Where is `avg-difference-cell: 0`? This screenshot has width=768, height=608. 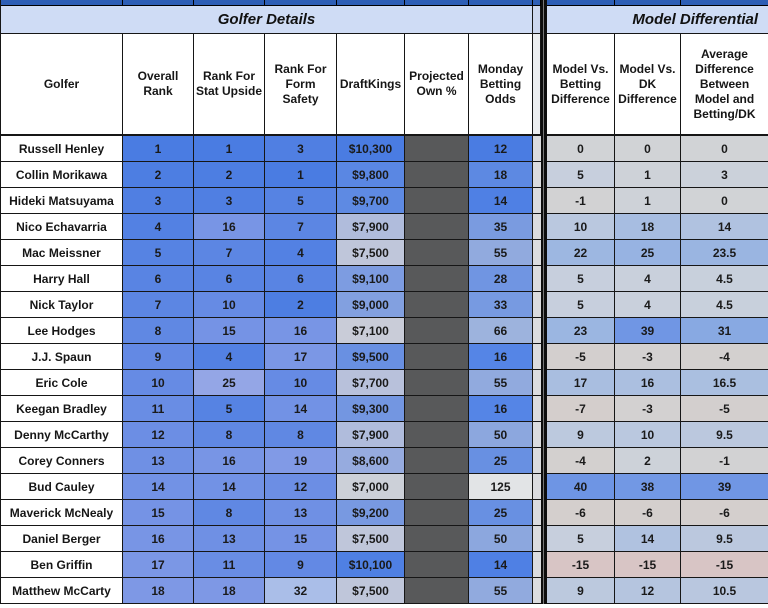 avg-difference-cell: 0 is located at coordinates (724, 201).